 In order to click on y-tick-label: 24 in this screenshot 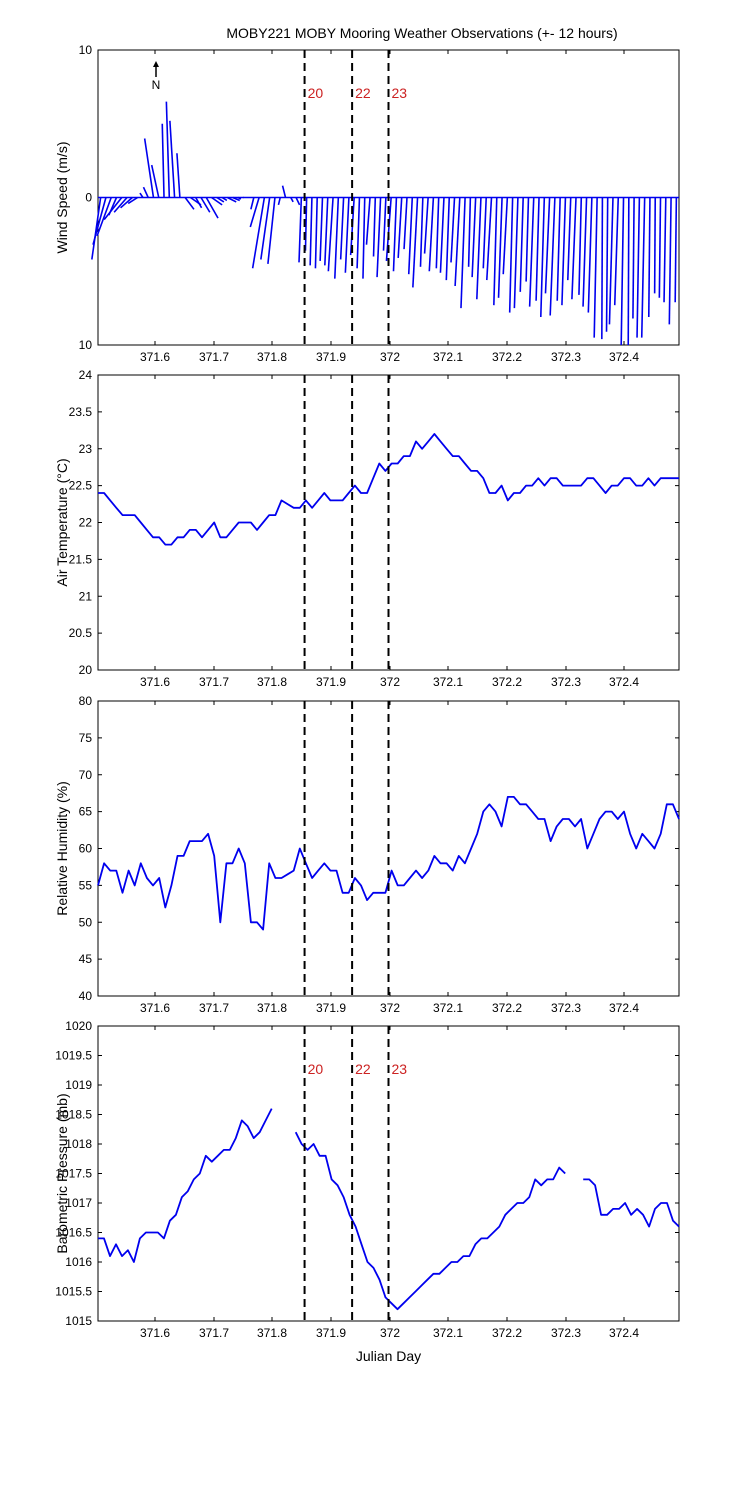, I will do `click(86, 375)`.